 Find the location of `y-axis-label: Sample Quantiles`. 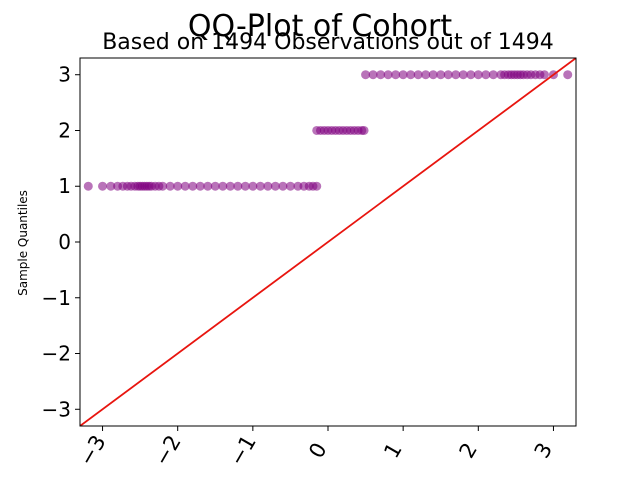

y-axis-label: Sample Quantiles is located at coordinates (23, 243).